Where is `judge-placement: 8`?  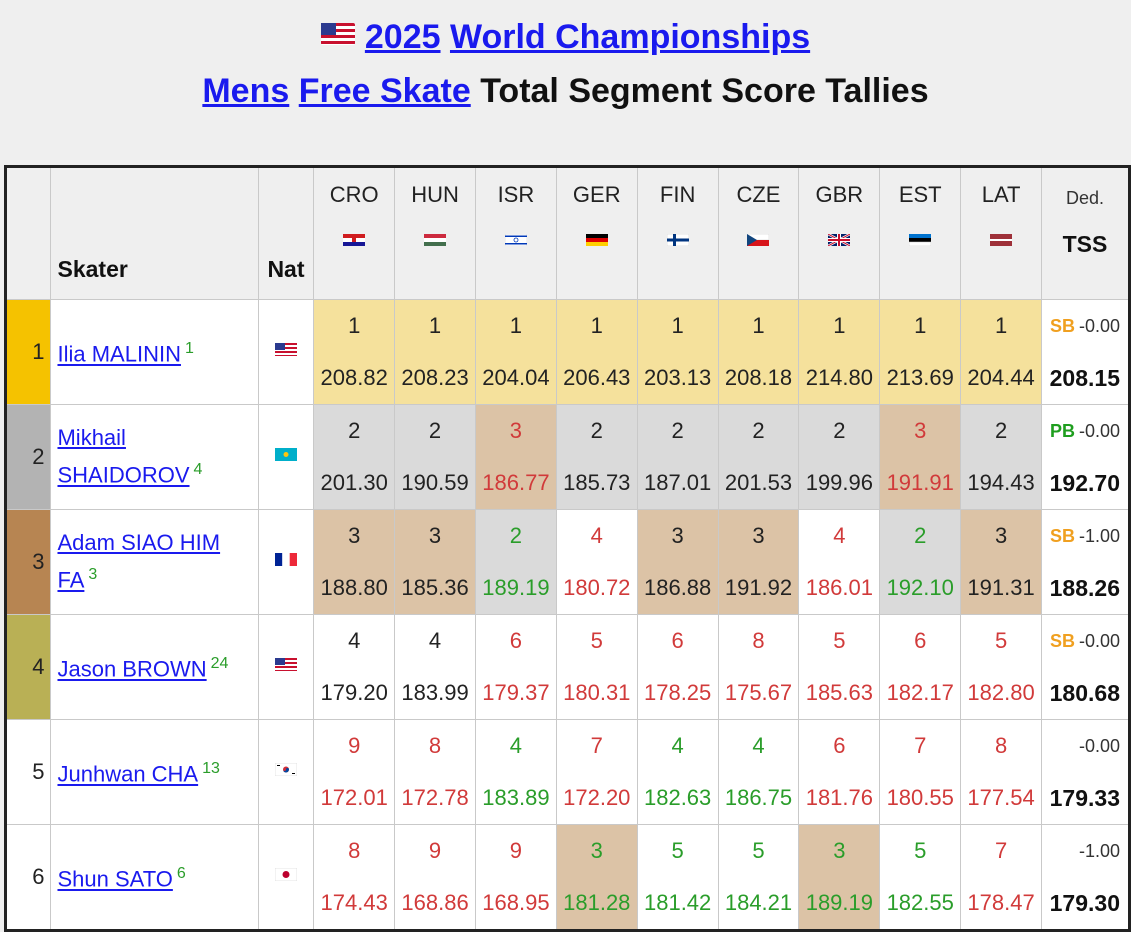
judge-placement: 8 is located at coordinates (758, 640).